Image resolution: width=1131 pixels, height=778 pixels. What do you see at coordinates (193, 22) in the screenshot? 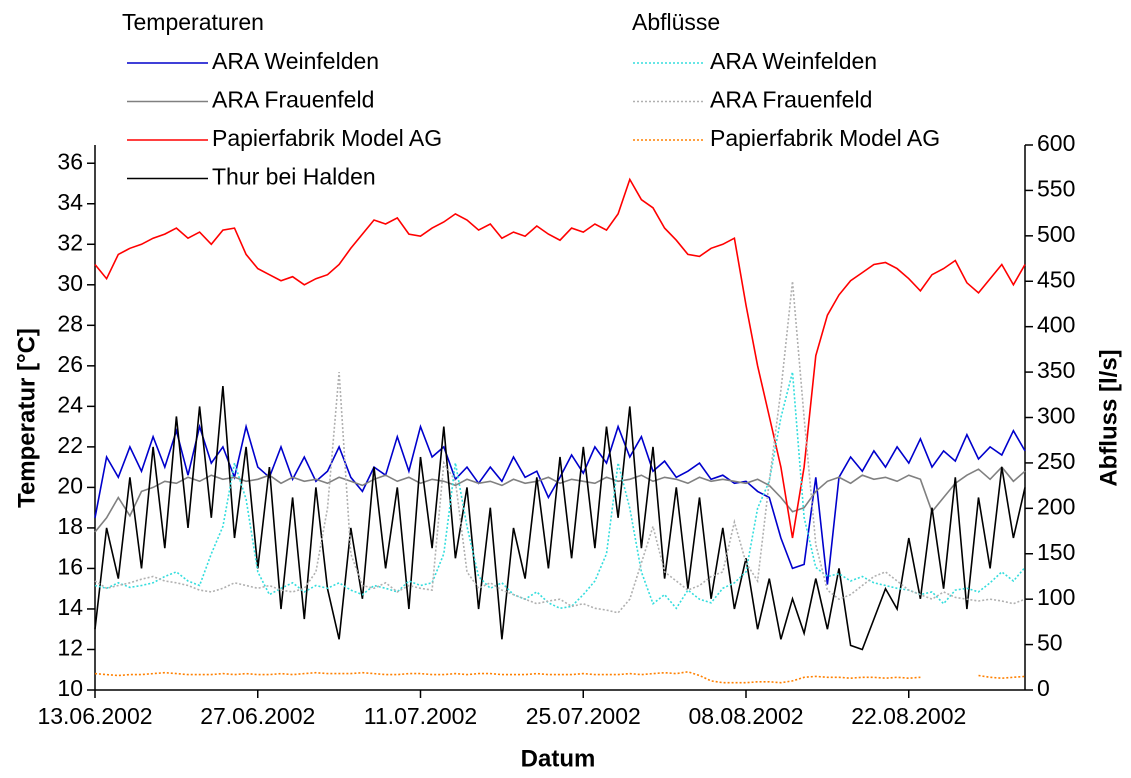
I see `legend-title: Temperaturen` at bounding box center [193, 22].